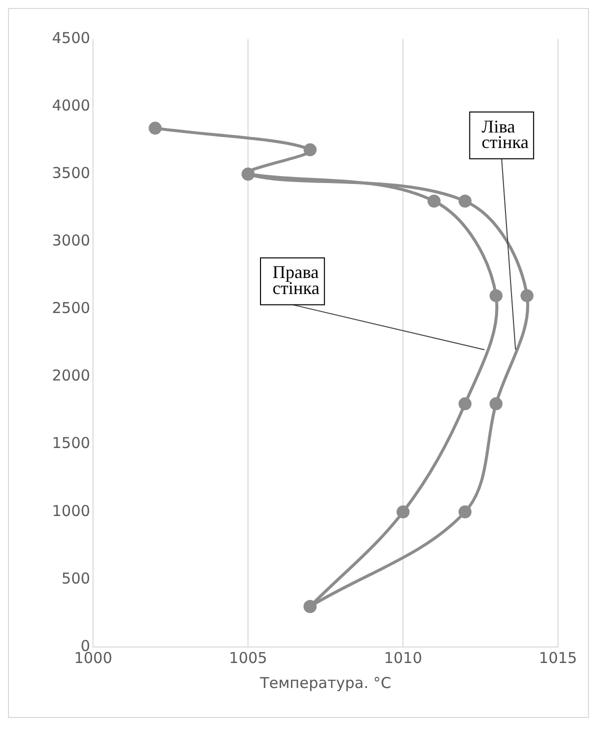 This screenshot has height=734, width=597. I want to click on y-tick-label: 3500, so click(71, 173).